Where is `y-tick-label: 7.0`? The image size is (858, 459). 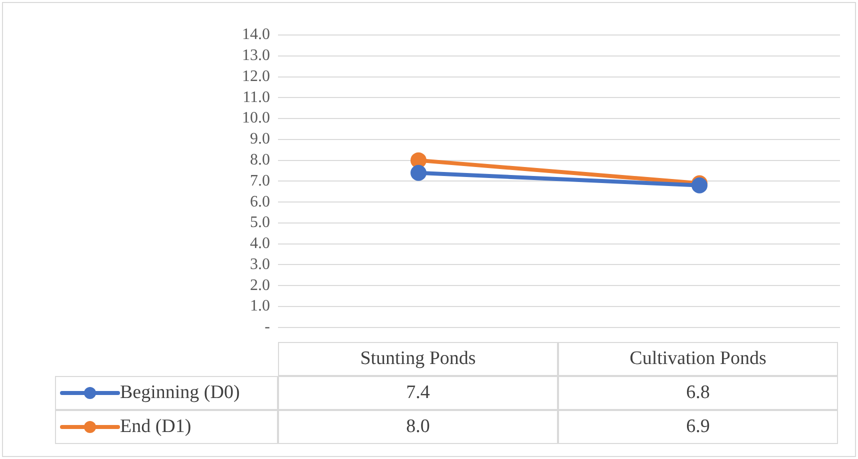
y-tick-label: 7.0 is located at coordinates (260, 181).